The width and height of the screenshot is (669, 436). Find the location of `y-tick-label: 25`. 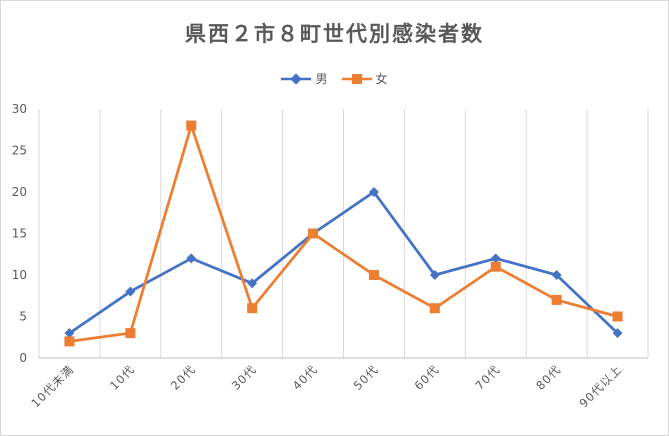

y-tick-label: 25 is located at coordinates (19, 151).